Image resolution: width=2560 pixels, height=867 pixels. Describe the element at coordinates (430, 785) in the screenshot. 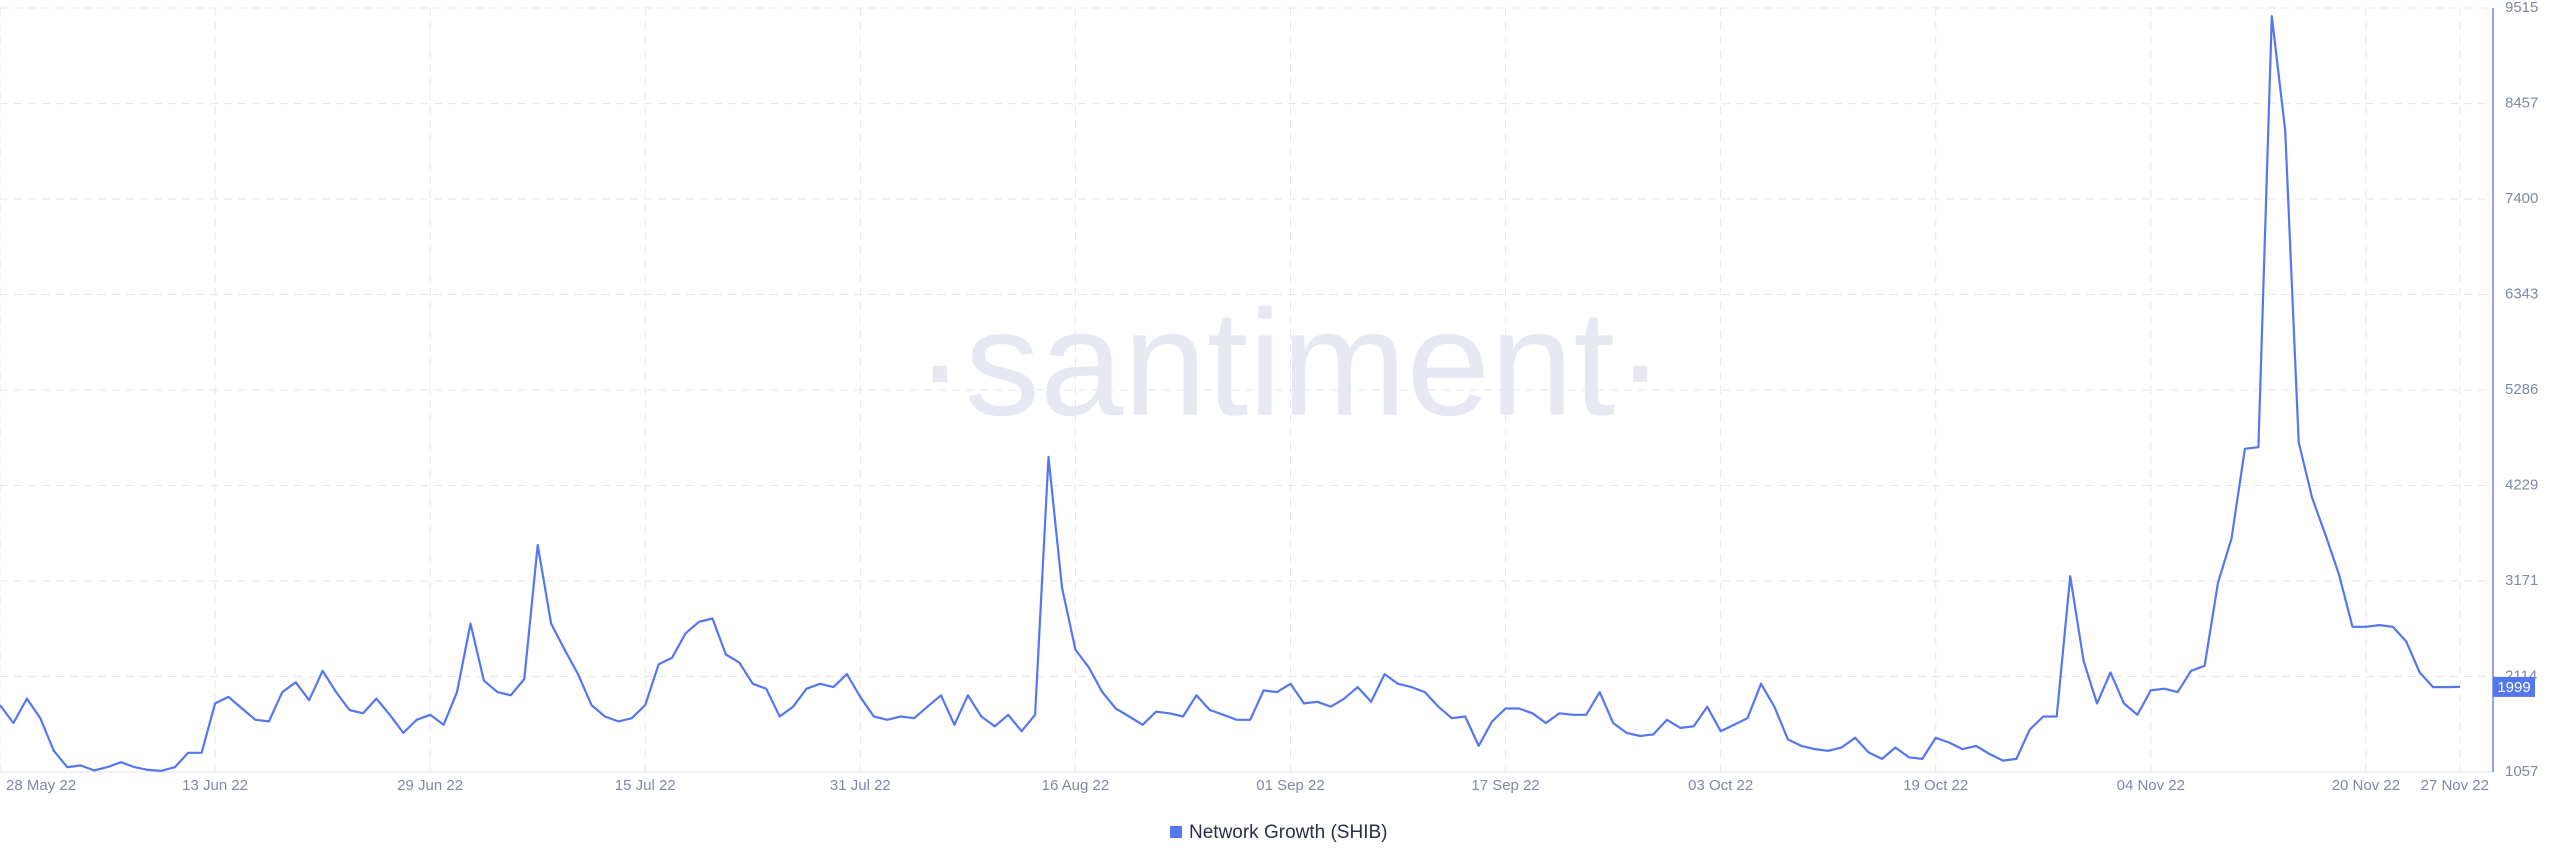

I see `x-tick-label: 29 Jun 22` at that location.